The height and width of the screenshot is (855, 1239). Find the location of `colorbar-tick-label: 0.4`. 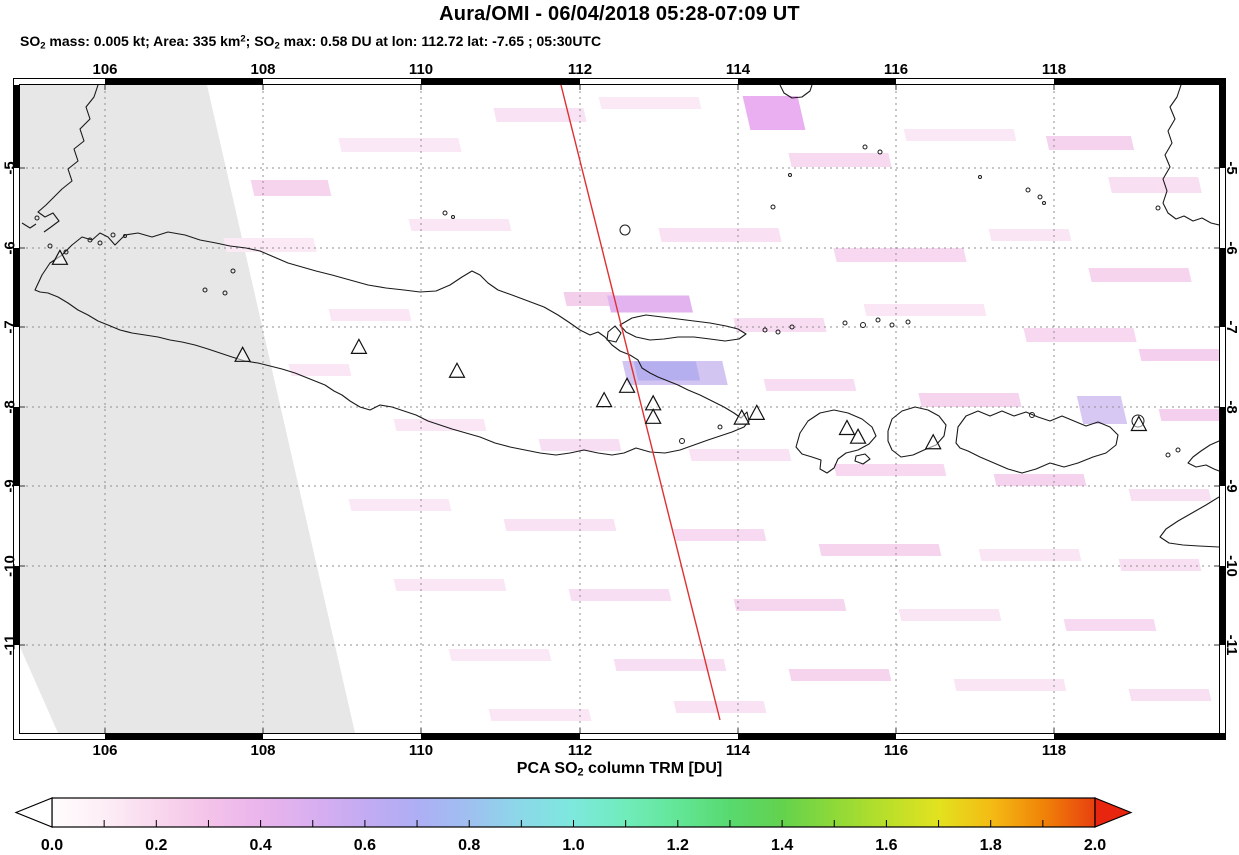

colorbar-tick-label: 0.4 is located at coordinates (260, 845).